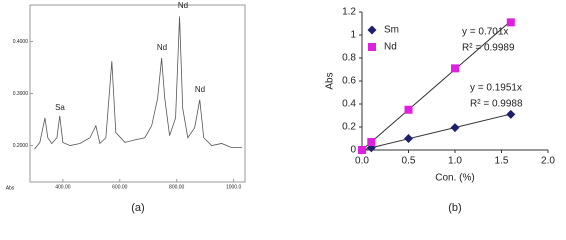 The height and width of the screenshot is (240, 566). Describe the element at coordinates (353, 35) in the screenshot. I see `y-tick-label: 1` at that location.